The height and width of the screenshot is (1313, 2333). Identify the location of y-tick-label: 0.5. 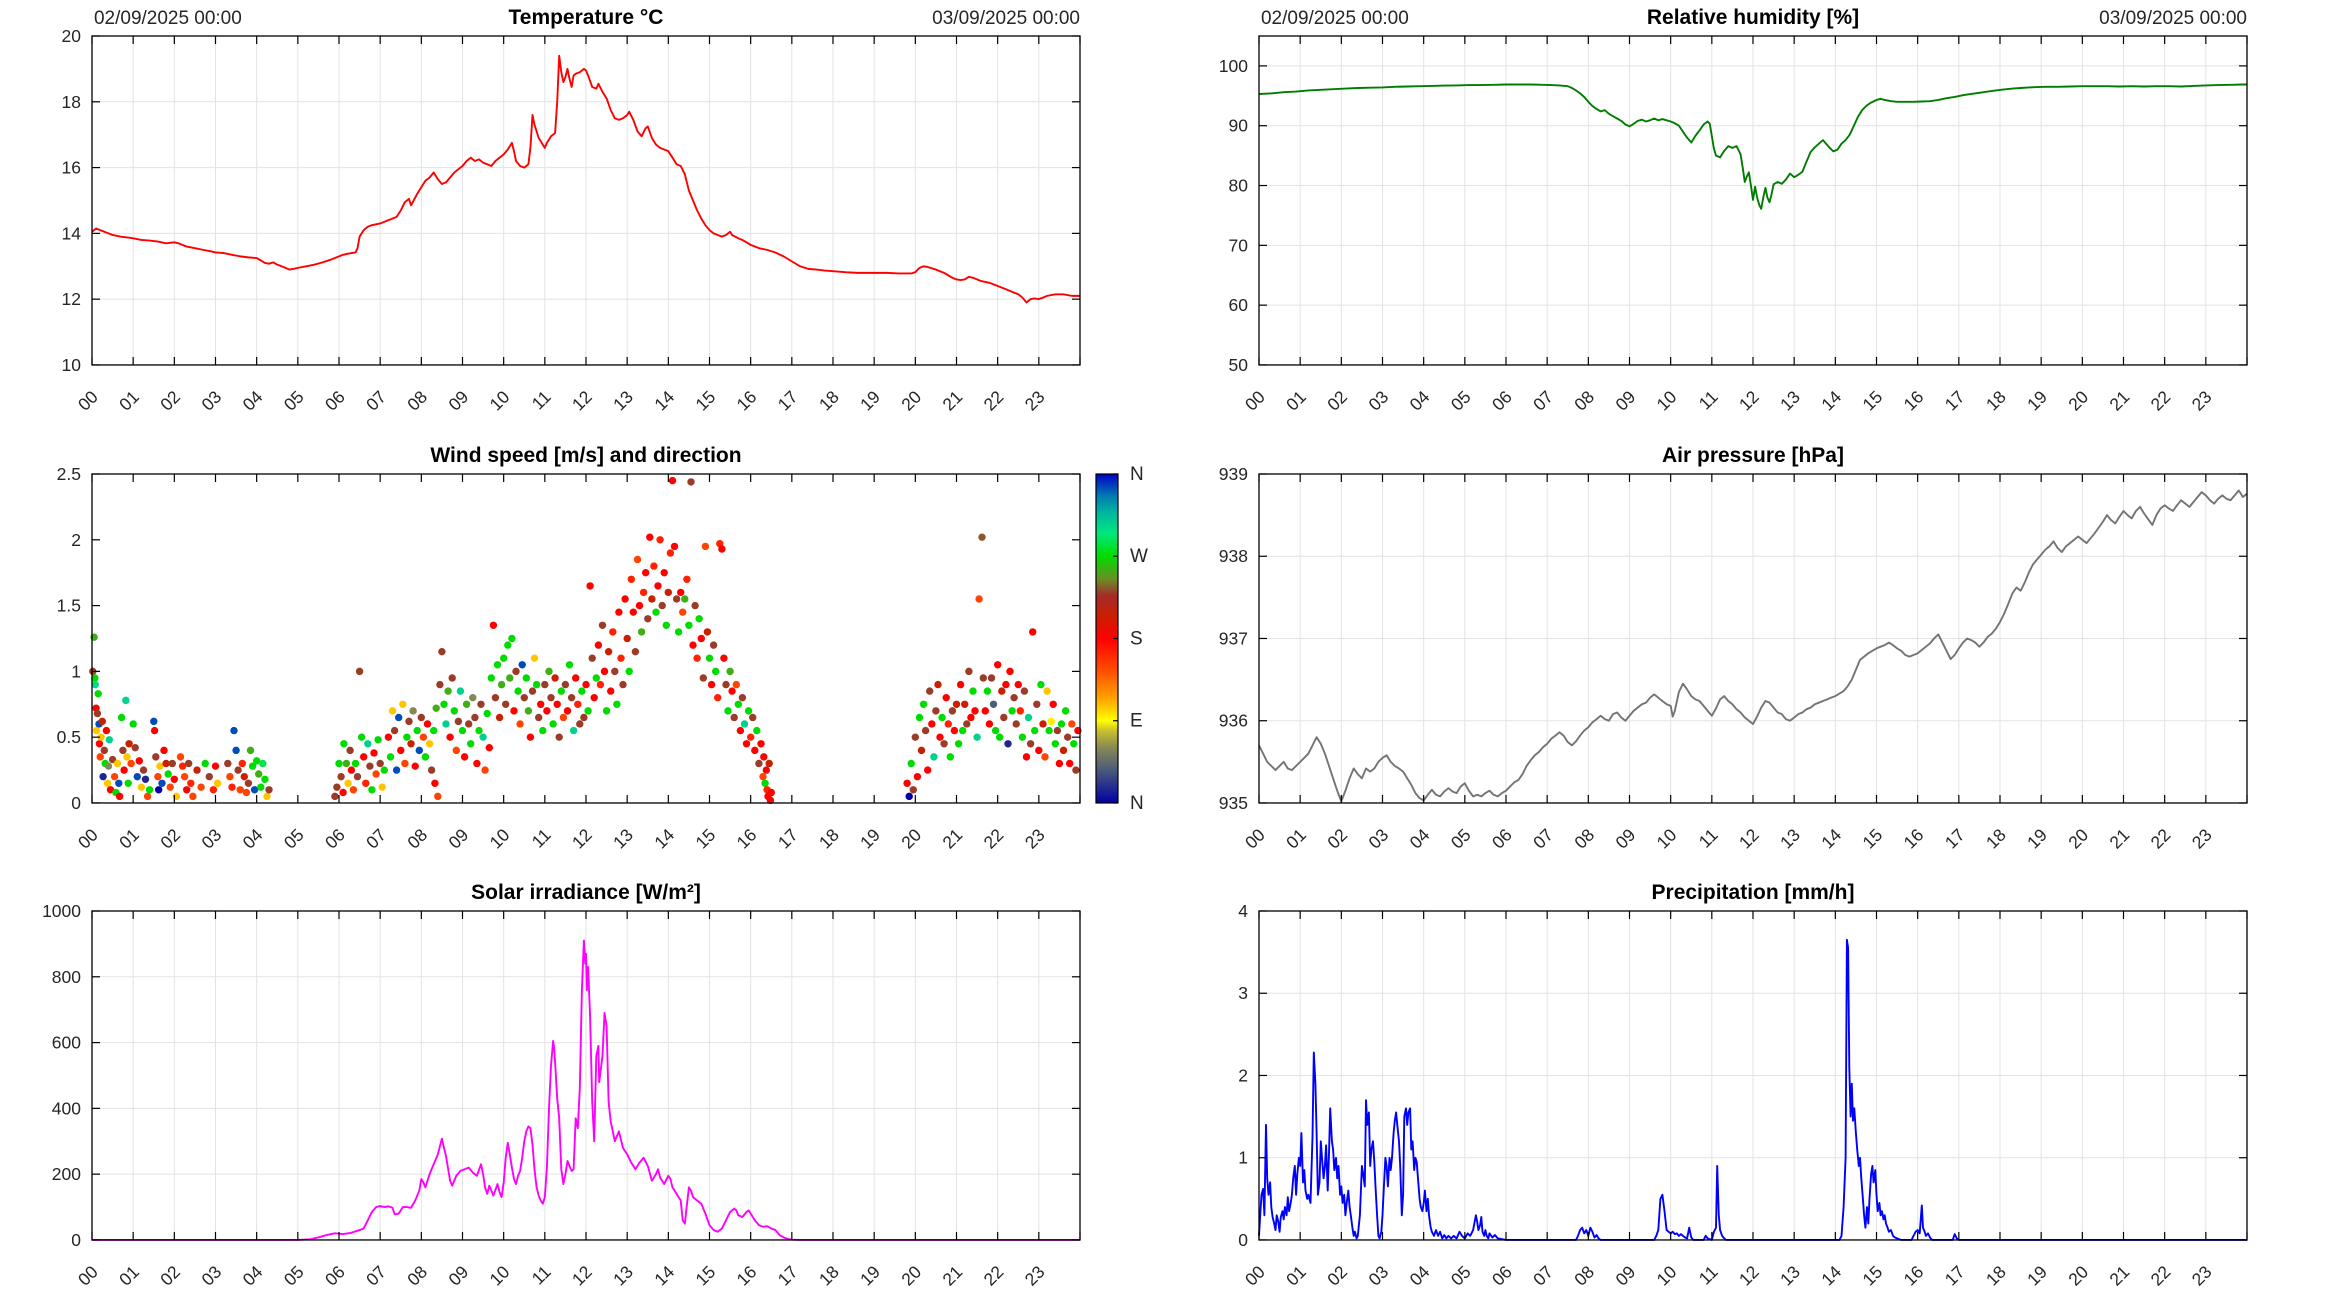
(69, 737).